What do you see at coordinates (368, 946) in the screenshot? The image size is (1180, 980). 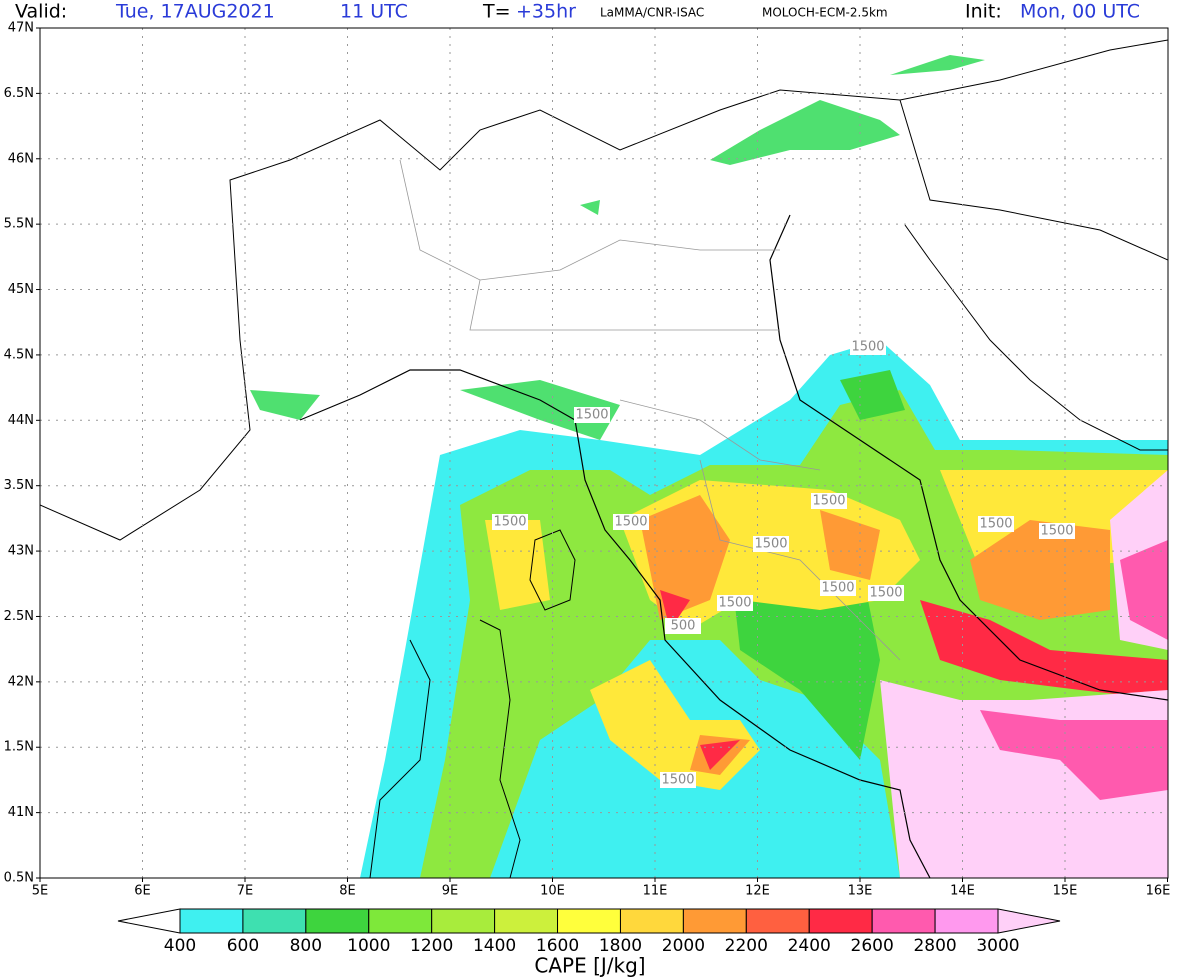 I see `colorbar-label: 1000` at bounding box center [368, 946].